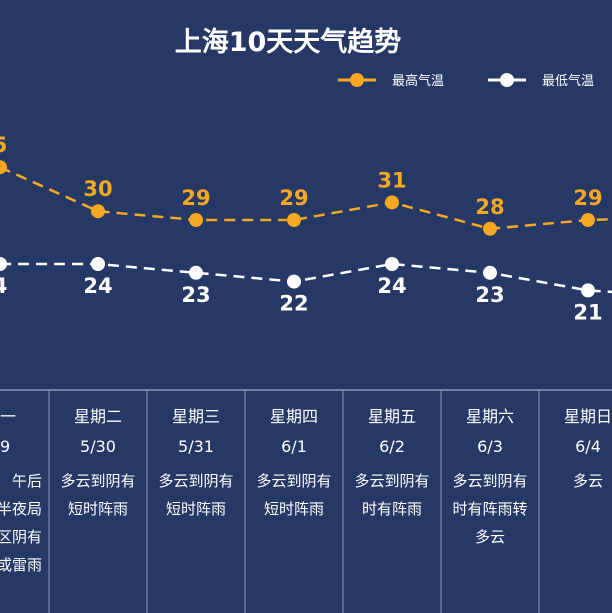 The height and width of the screenshot is (613, 612). Describe the element at coordinates (288, 42) in the screenshot. I see `chart-title: 上海10天天气趋势` at that location.